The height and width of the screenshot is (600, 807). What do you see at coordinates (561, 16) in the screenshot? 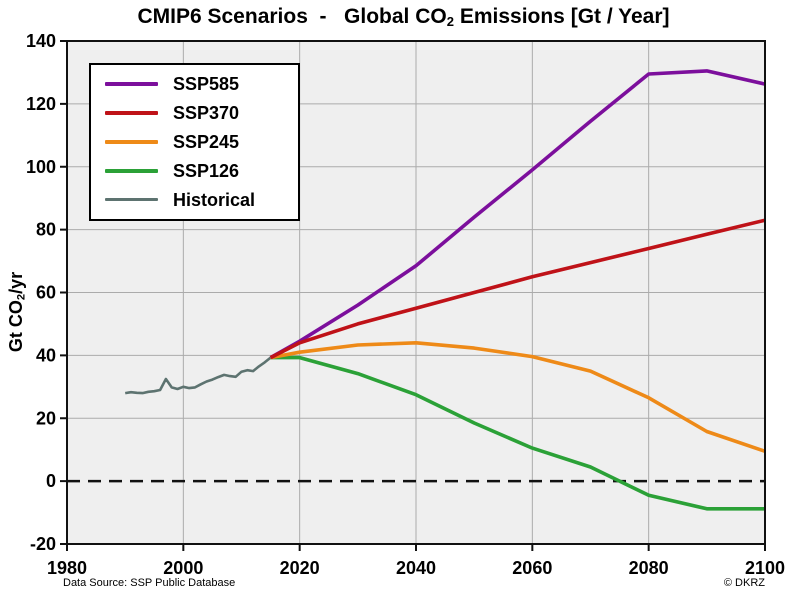
I see `chart-title-suffix: Emissions [Gt / Year]` at bounding box center [561, 16].